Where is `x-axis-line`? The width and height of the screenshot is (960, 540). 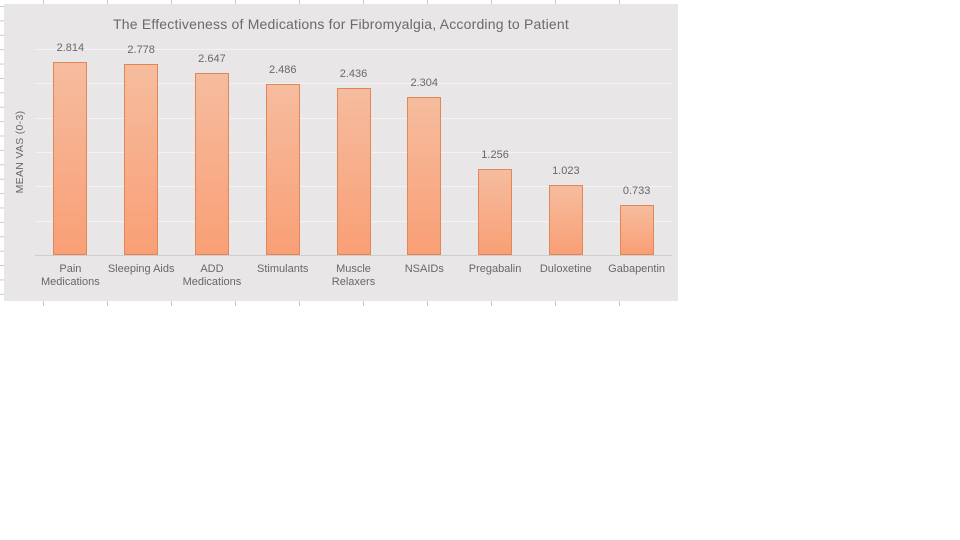
x-axis-line is located at coordinates (353, 255).